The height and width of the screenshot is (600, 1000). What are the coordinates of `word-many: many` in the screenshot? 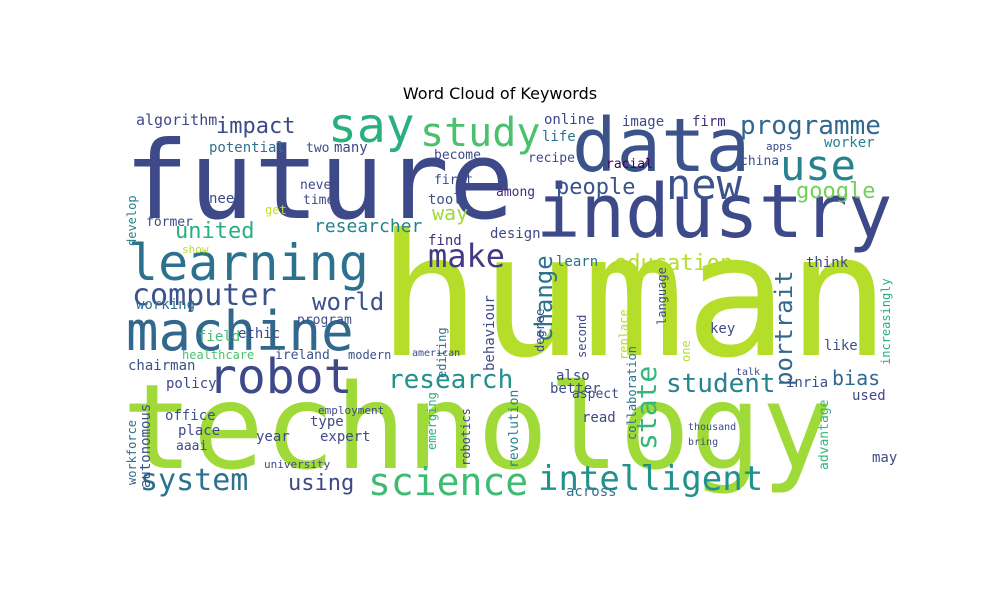 It's located at (351, 148).